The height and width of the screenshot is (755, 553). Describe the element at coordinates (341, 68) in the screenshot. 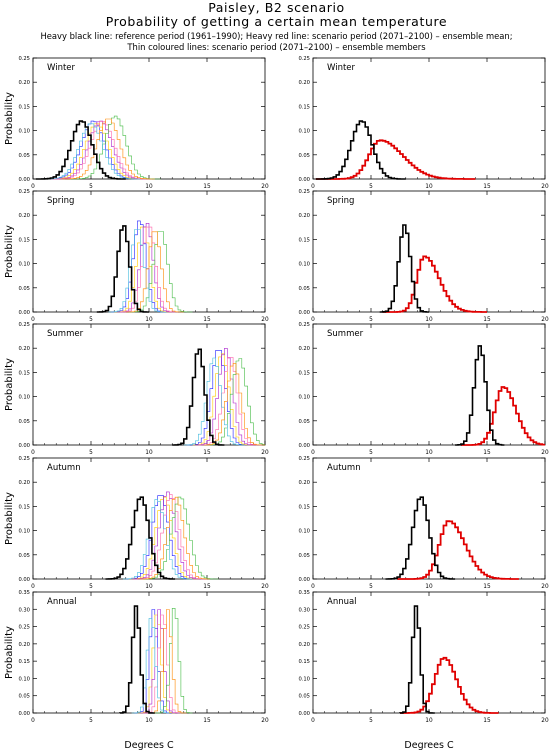

I see `panel-title-winter-ensemble-mean: Winter` at that location.